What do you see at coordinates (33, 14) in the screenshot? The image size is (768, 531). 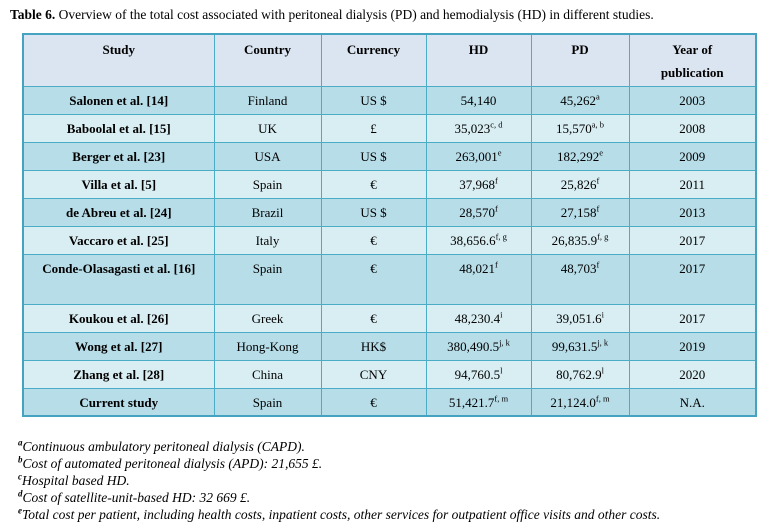 I see `table-caption-number: Table 6.` at bounding box center [33, 14].